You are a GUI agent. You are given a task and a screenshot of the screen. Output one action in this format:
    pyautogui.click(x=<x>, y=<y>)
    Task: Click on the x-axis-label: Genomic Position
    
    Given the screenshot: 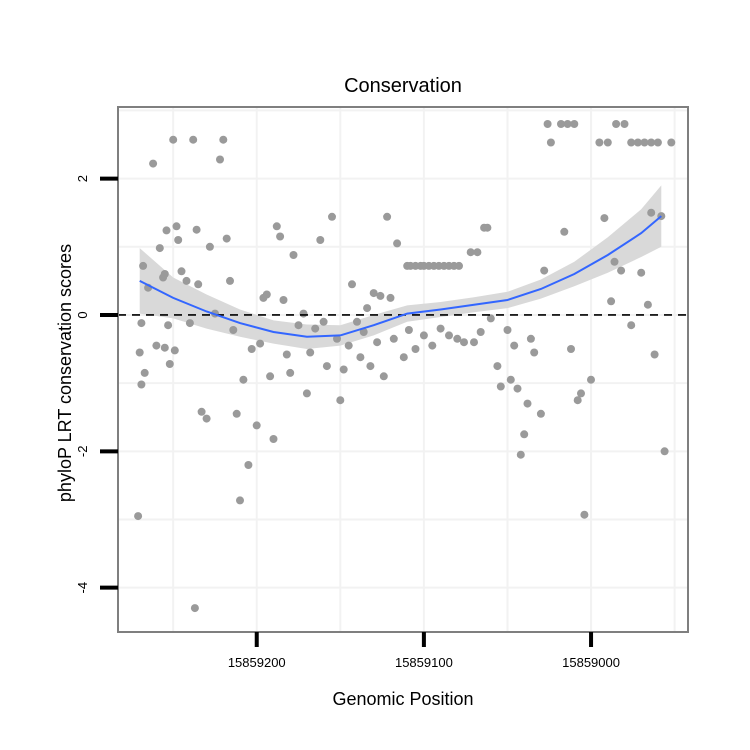 What is the action you would take?
    pyautogui.click(x=402, y=699)
    